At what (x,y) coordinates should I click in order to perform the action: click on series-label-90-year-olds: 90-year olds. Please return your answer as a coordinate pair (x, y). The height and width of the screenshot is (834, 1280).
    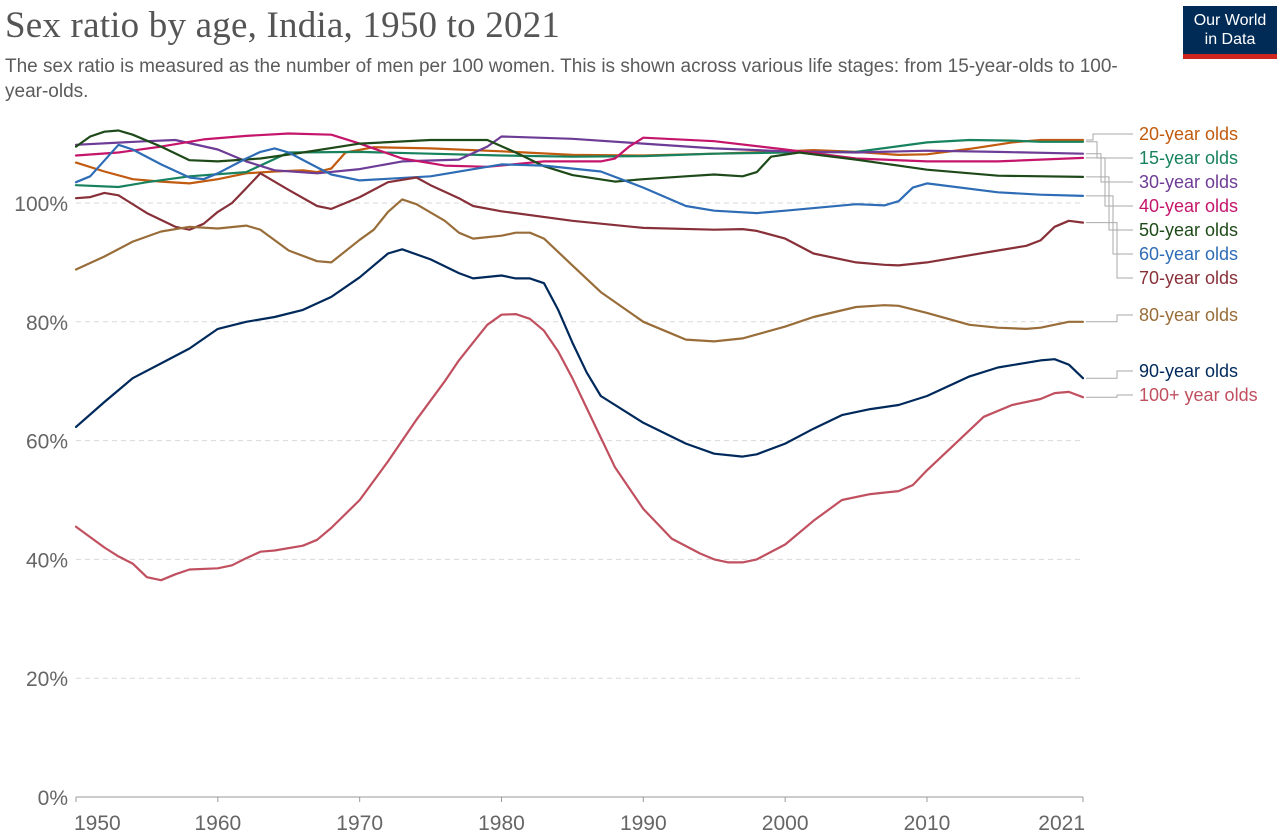
    Looking at the image, I should click on (1188, 371).